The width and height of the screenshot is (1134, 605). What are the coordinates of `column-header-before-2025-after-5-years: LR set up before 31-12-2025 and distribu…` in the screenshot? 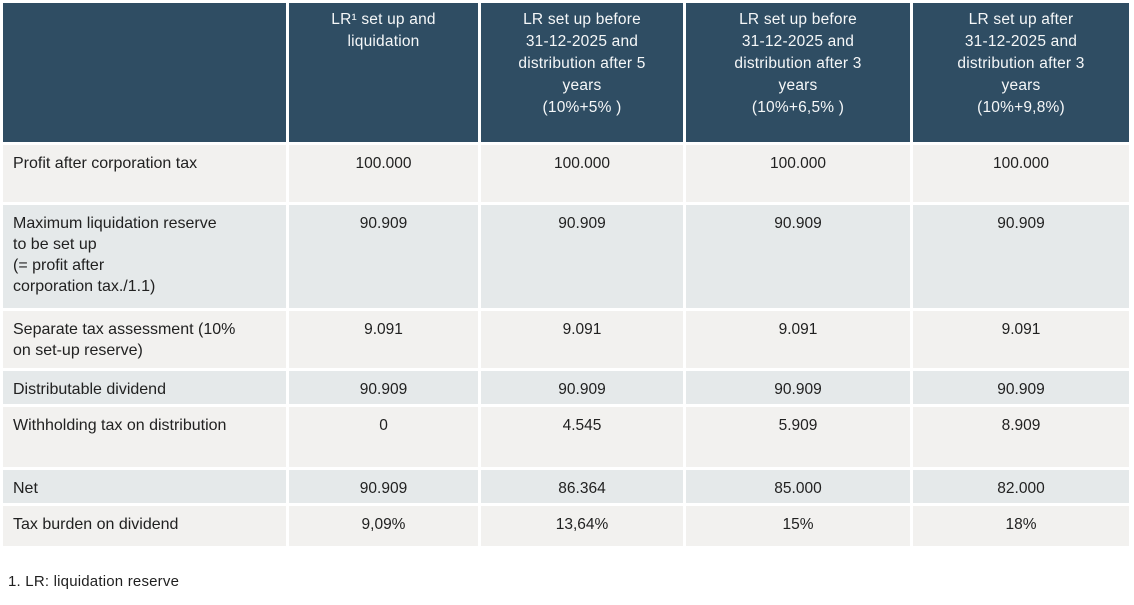 It's located at (582, 72).